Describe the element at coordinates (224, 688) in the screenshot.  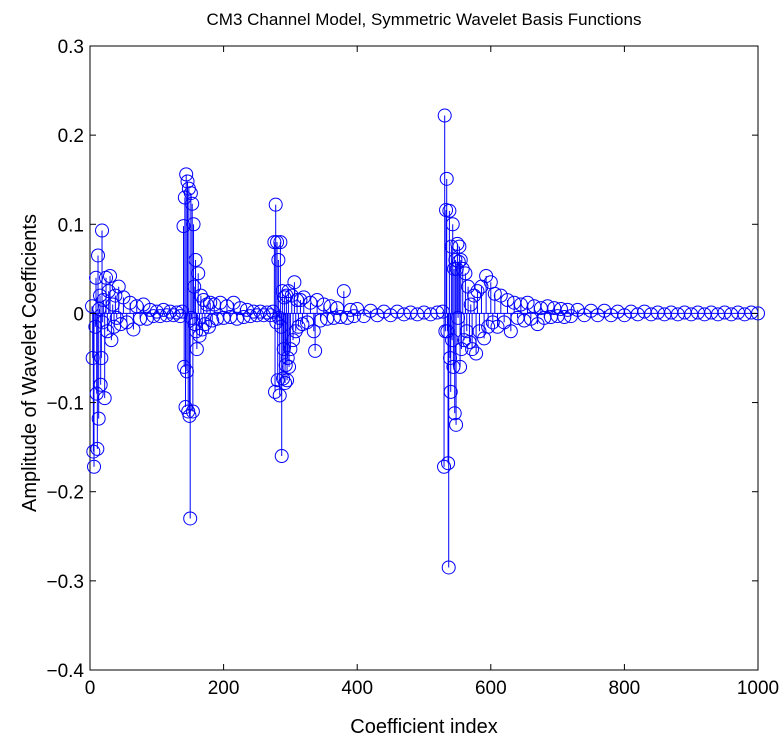
I see `x-tick-label: 200` at that location.